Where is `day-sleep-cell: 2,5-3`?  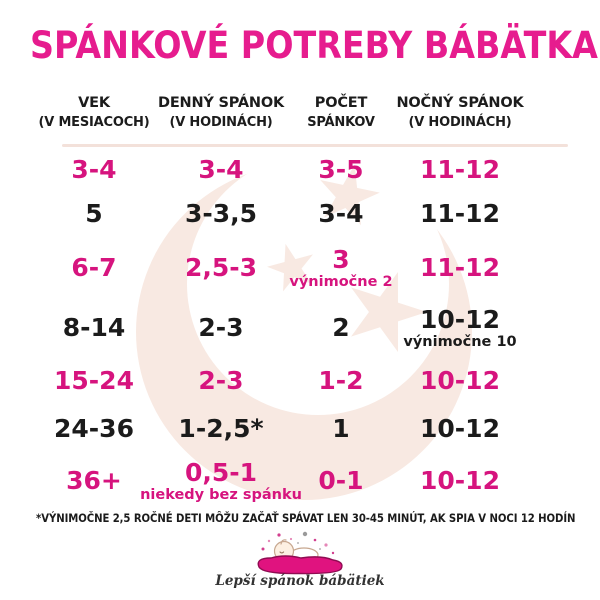 day-sleep-cell: 2,5-3 is located at coordinates (221, 268).